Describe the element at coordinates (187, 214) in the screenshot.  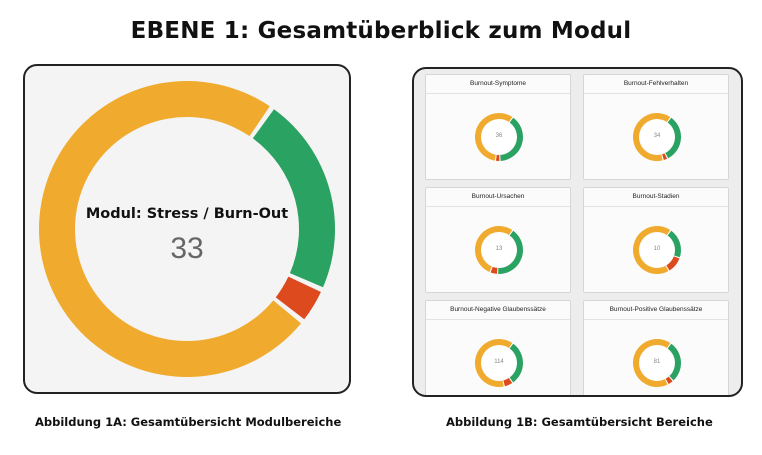
I see `module-label: Modul: Stress / Burn-Out` at that location.